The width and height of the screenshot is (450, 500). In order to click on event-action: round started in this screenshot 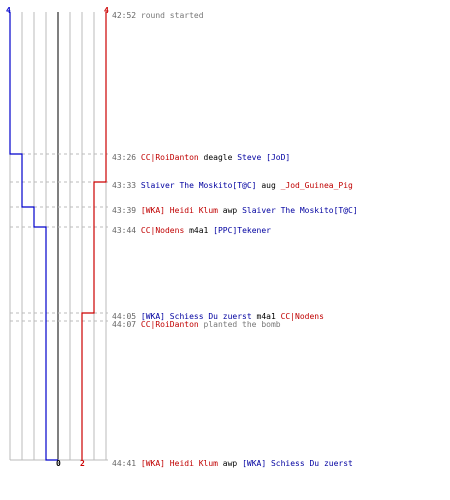, I will do `click(172, 15)`.